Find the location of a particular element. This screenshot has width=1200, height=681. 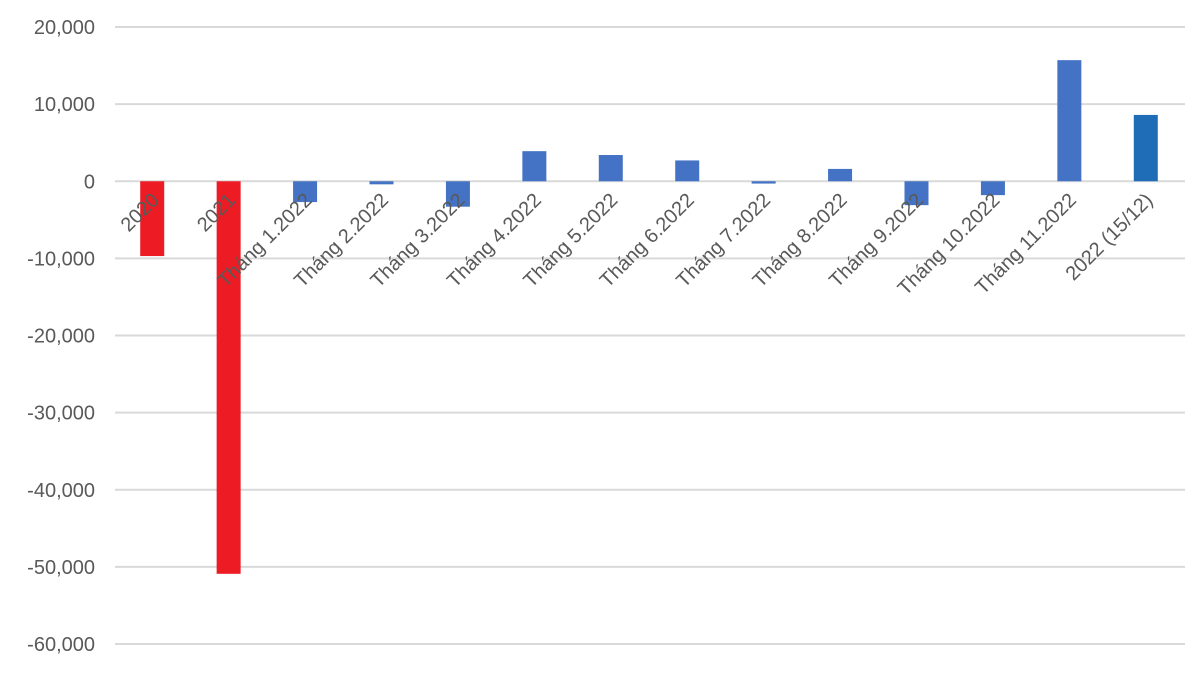

y-tick-label: 20,000 is located at coordinates (64, 28).